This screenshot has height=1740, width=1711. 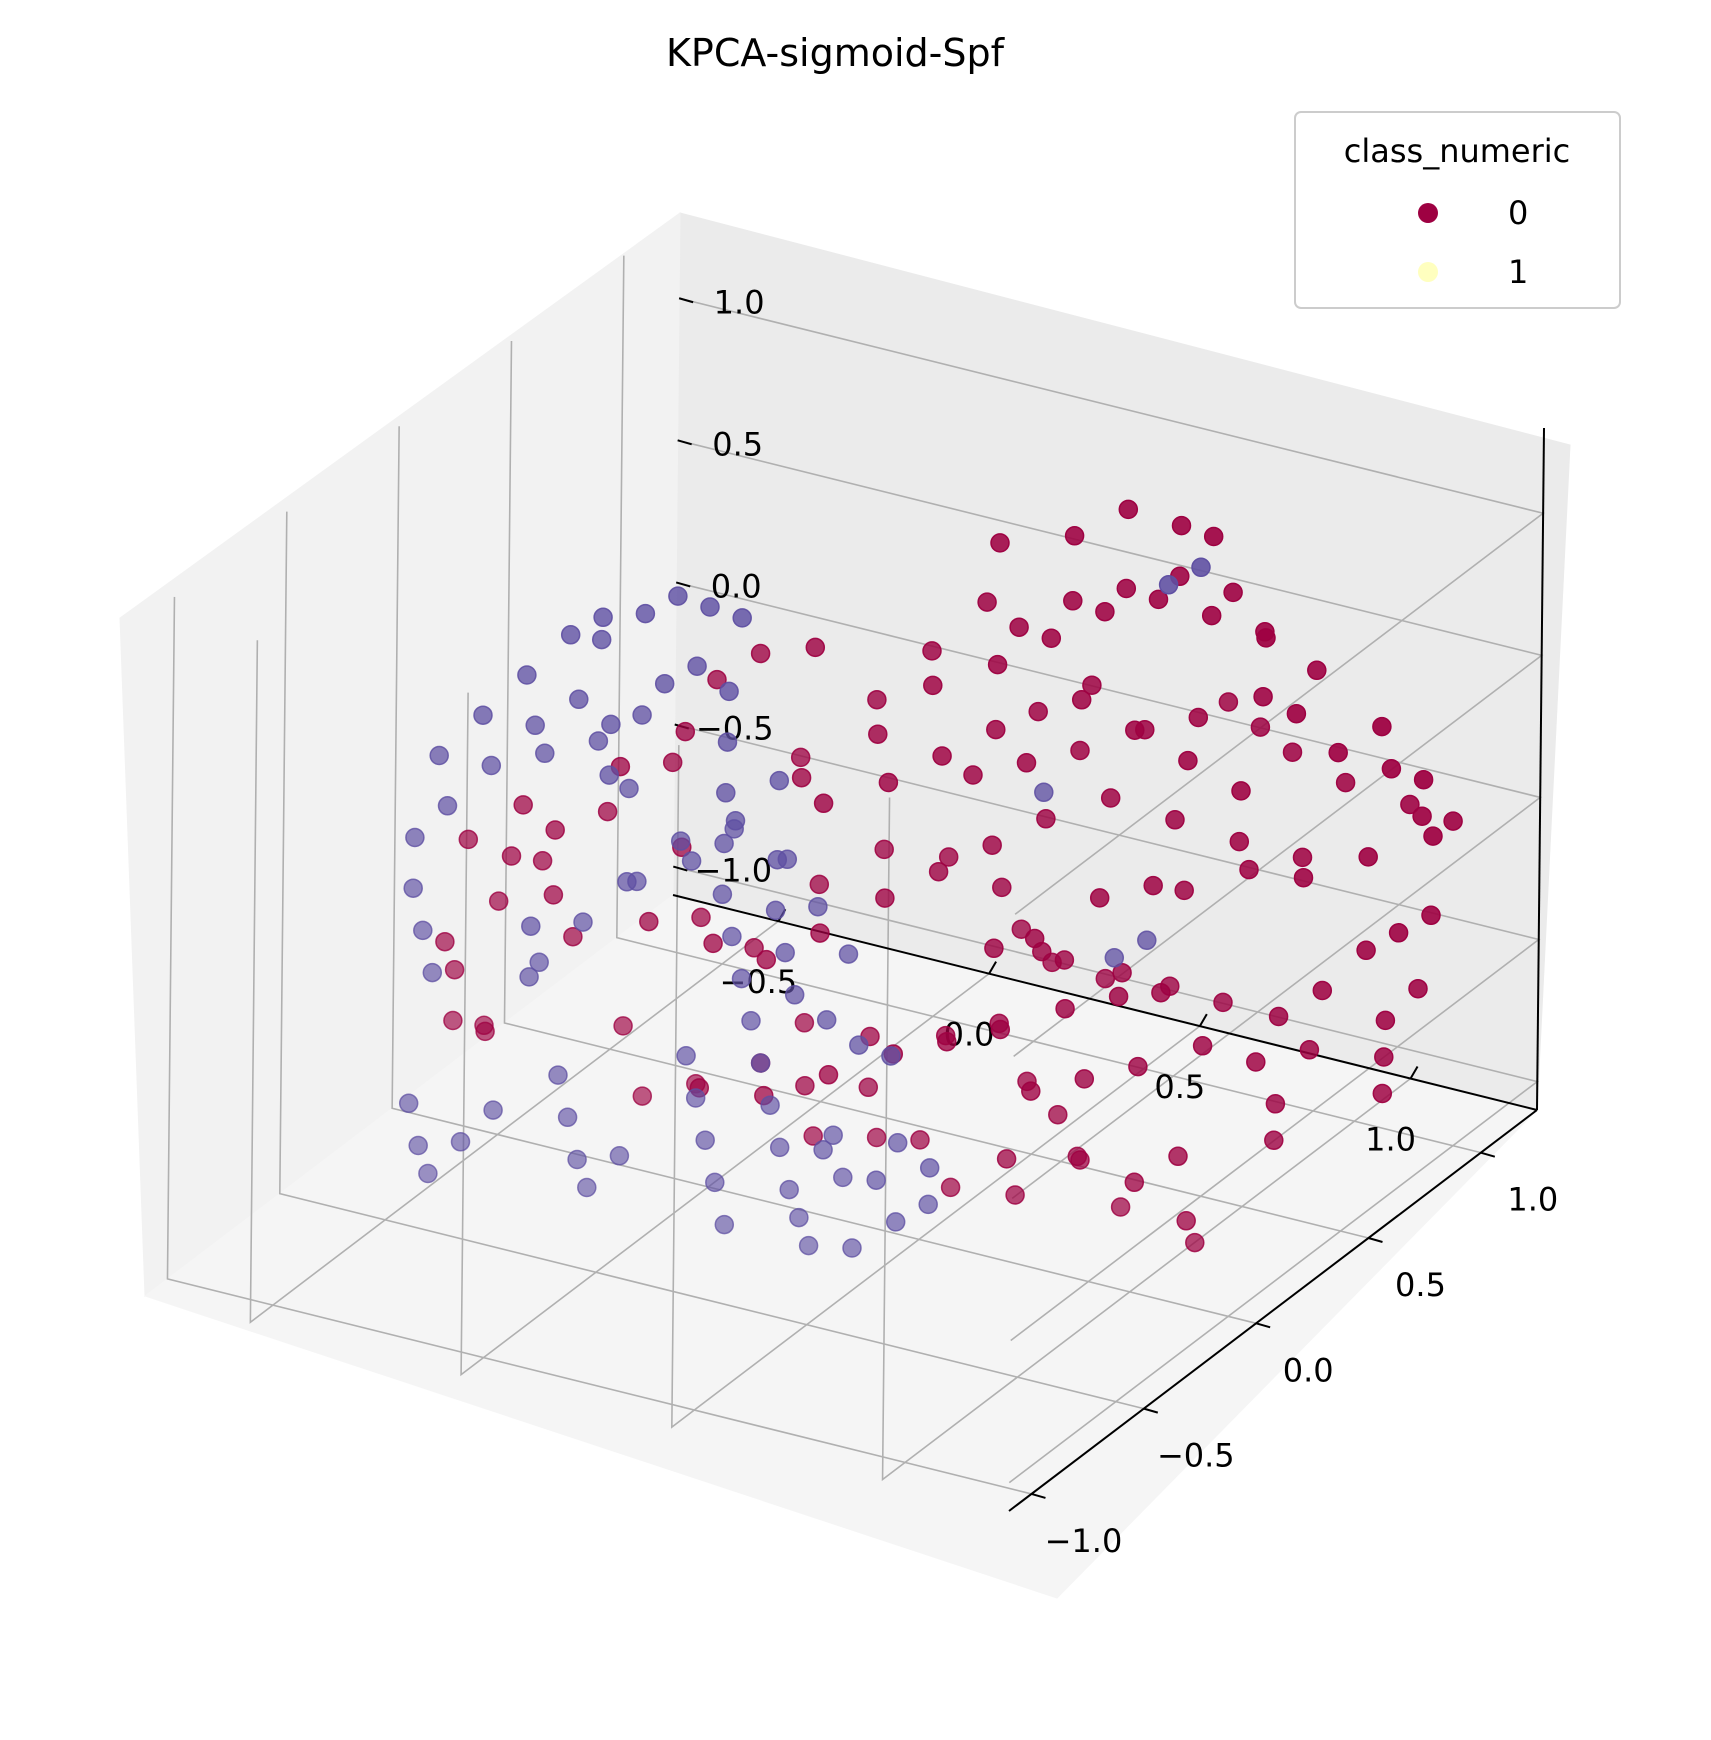 I want to click on z-axis-line, so click(x=1540, y=769).